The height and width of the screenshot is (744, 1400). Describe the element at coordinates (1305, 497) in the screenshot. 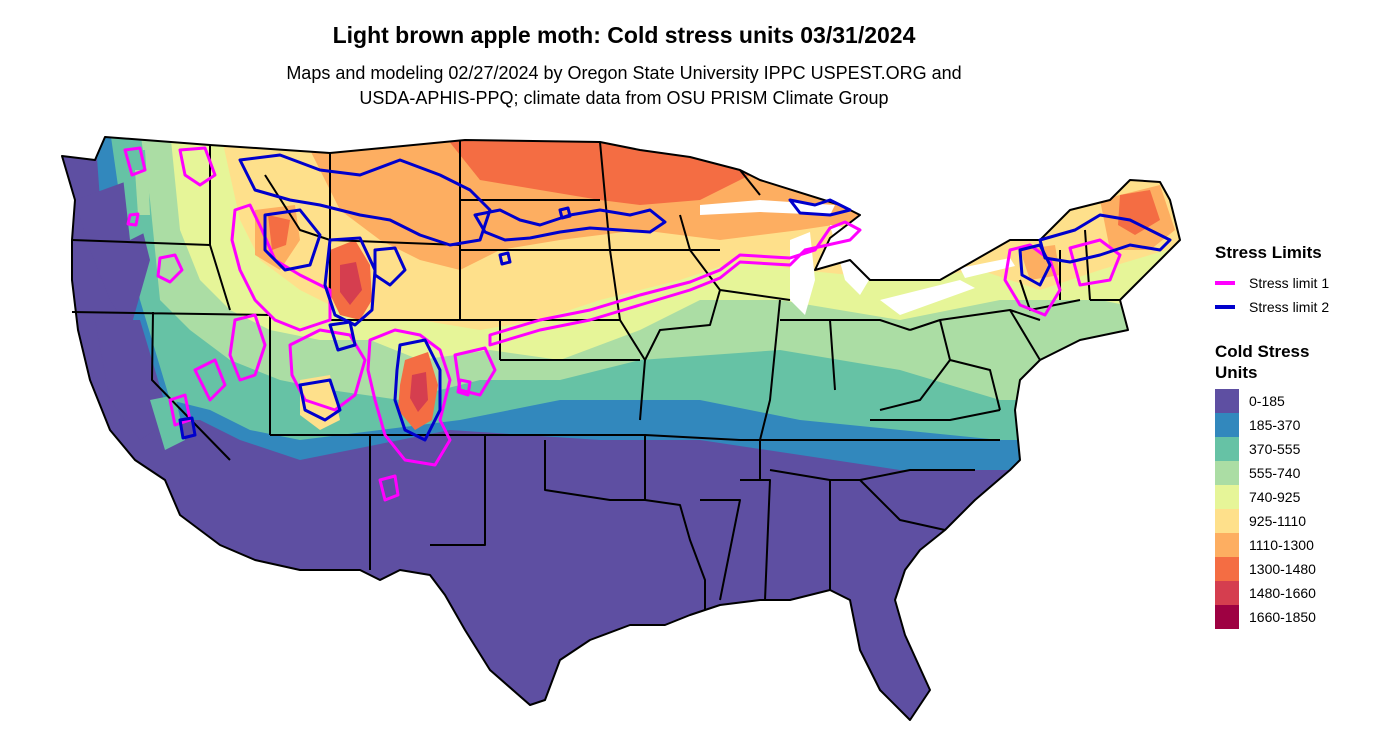

I see `cold-stress-bin-4: 740-925` at that location.